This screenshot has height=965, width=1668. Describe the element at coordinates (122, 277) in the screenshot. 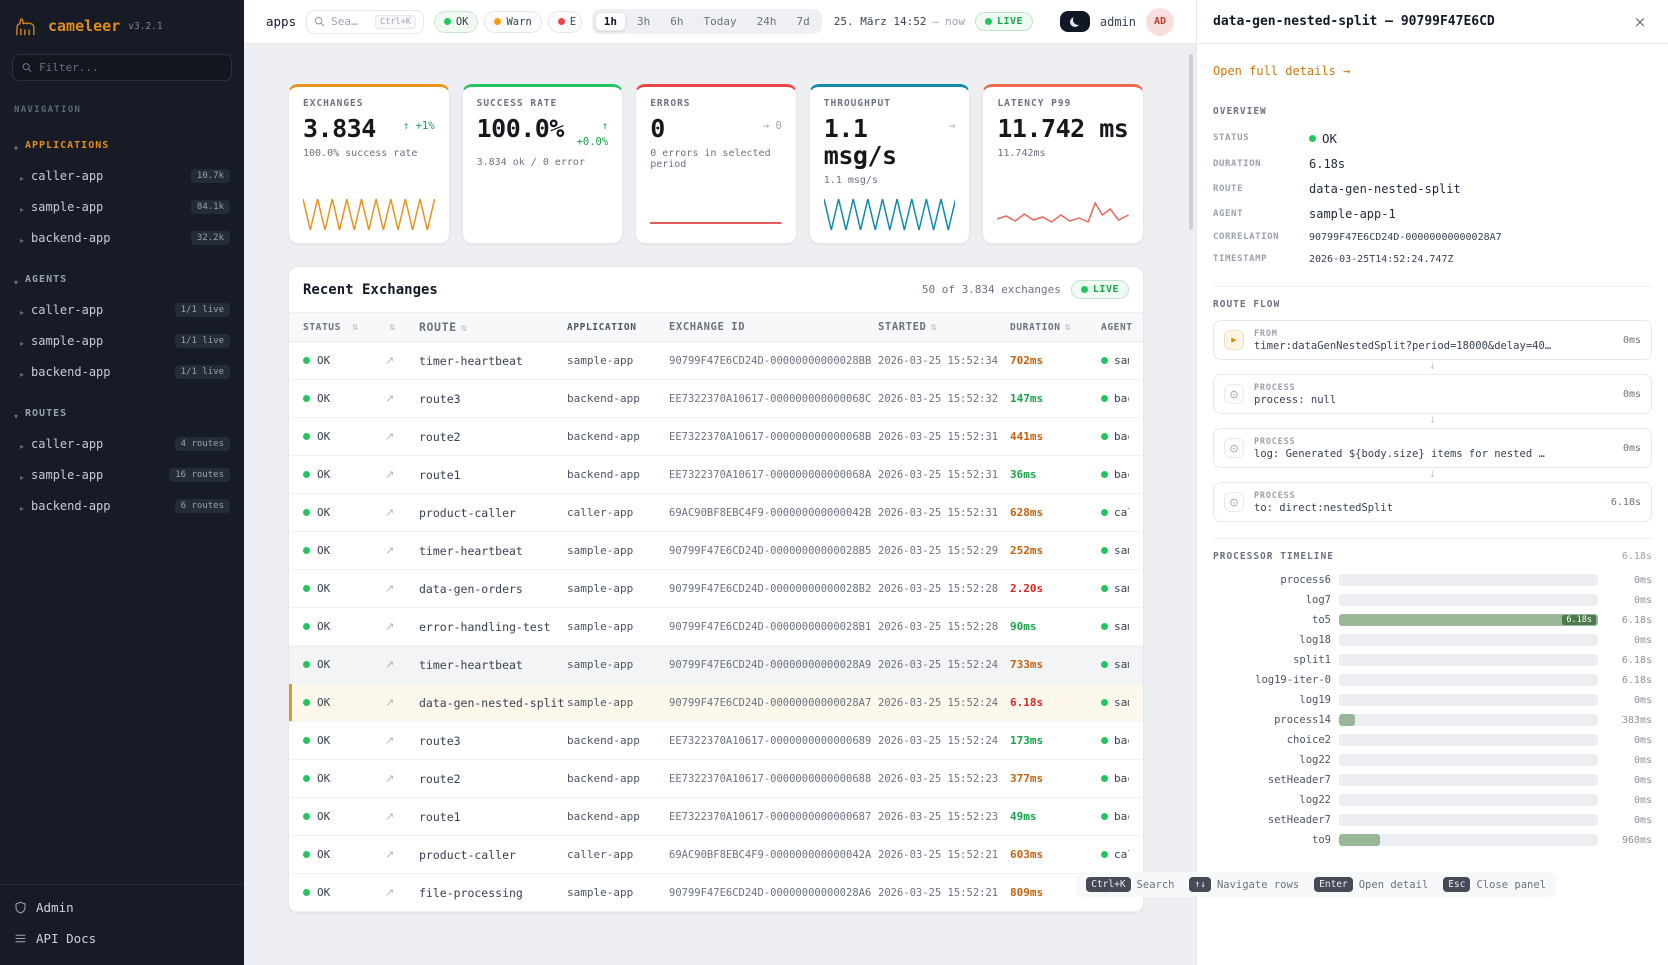

I see `section-header-agents: AGENTS` at that location.